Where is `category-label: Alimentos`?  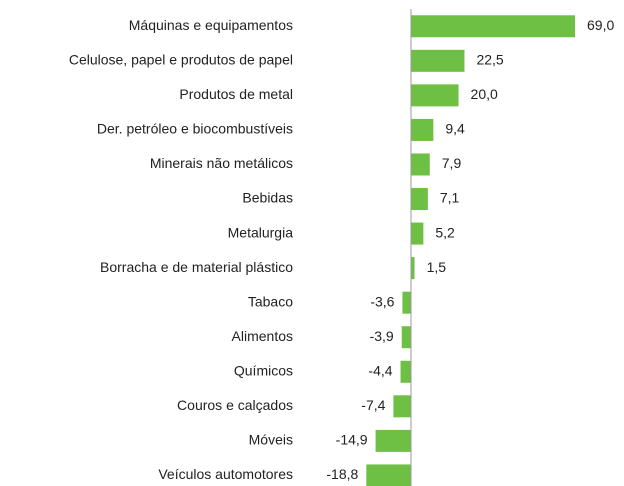 category-label: Alimentos is located at coordinates (262, 336).